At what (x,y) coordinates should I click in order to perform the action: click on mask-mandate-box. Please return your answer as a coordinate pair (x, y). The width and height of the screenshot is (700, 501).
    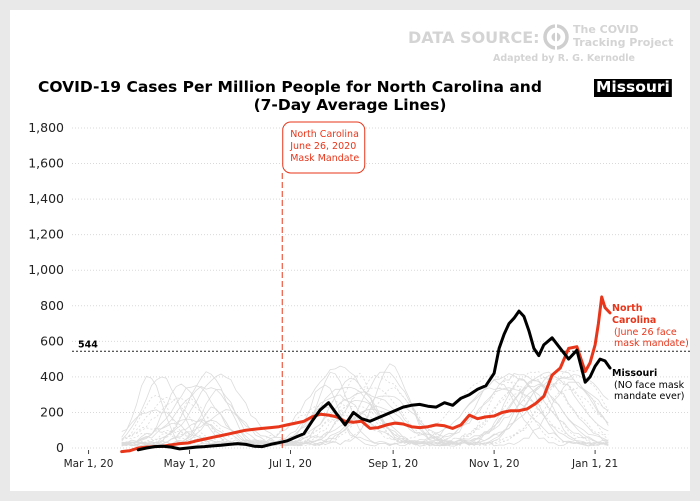
    Looking at the image, I should click on (324, 147).